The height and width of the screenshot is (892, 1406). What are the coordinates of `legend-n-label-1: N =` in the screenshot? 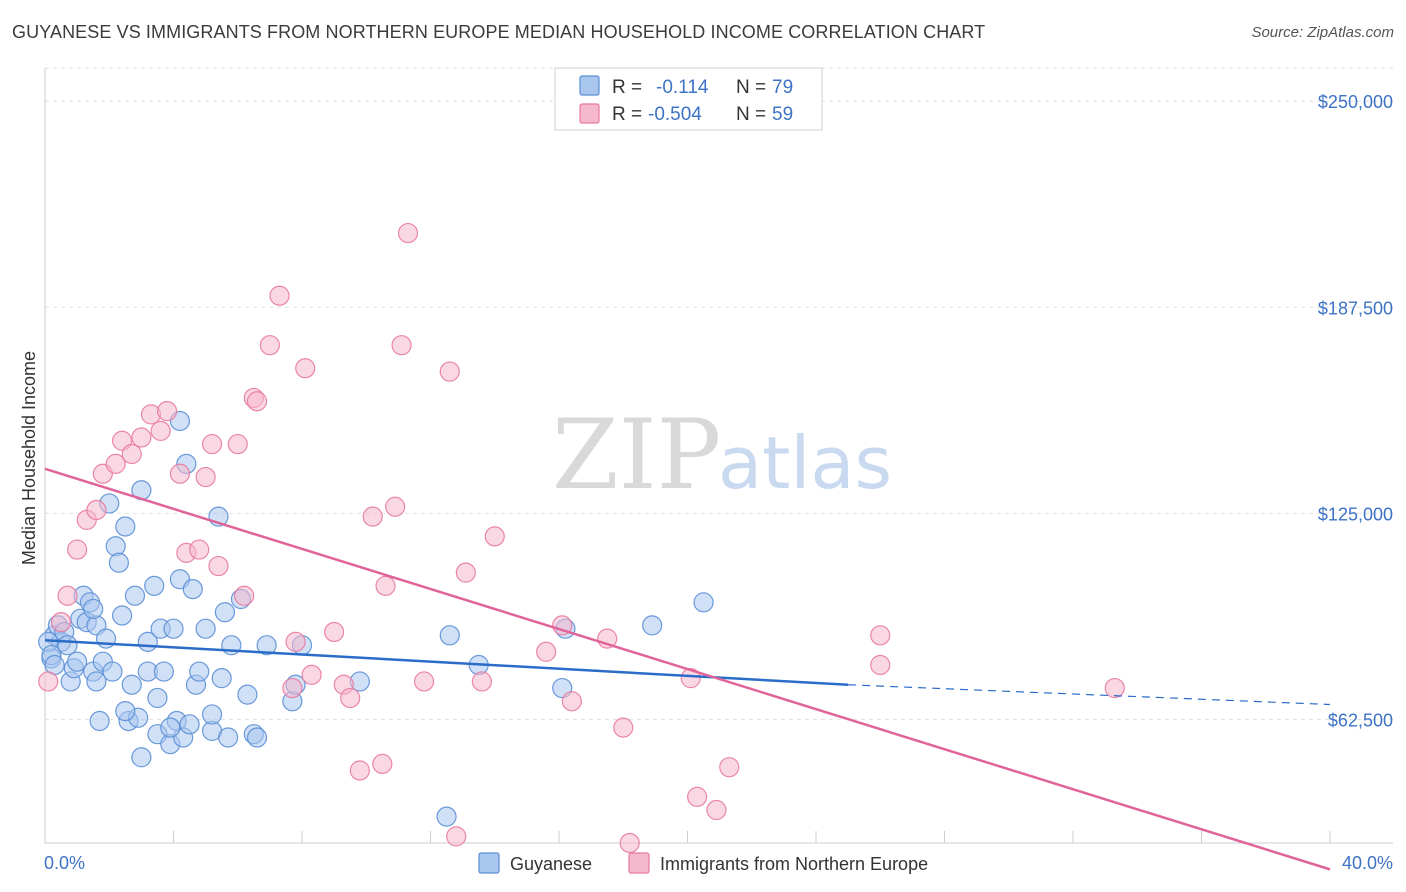 It's located at (751, 114).